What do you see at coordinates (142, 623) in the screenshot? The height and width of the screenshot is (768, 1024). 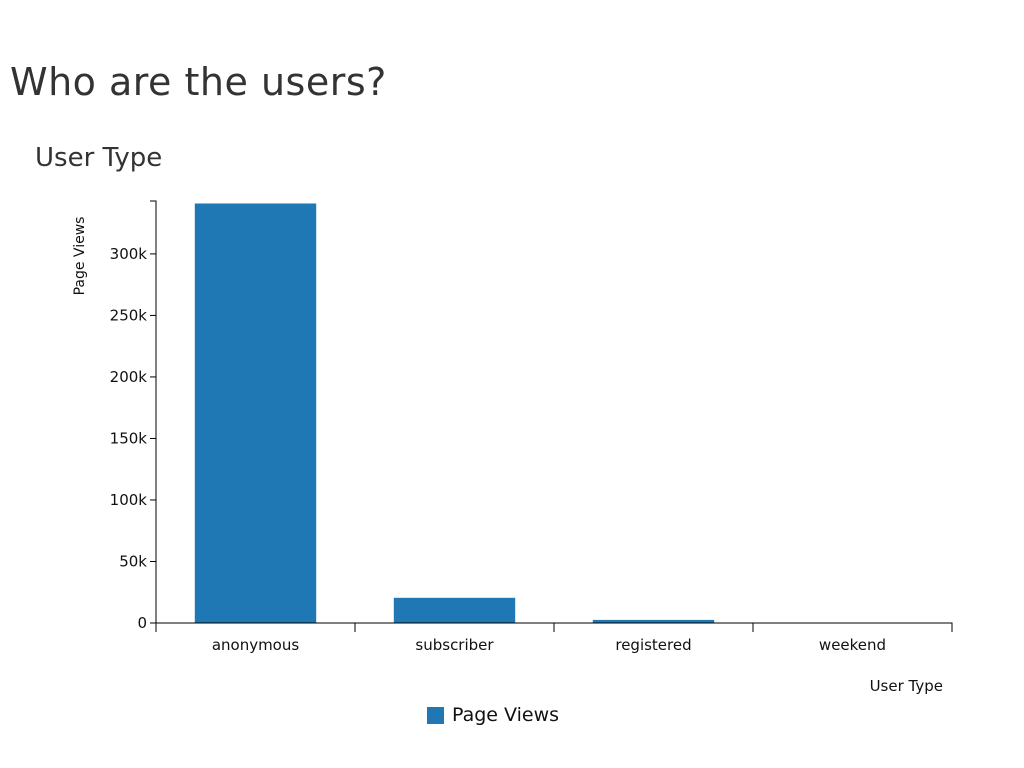 I see `y-tick-label: 0` at bounding box center [142, 623].